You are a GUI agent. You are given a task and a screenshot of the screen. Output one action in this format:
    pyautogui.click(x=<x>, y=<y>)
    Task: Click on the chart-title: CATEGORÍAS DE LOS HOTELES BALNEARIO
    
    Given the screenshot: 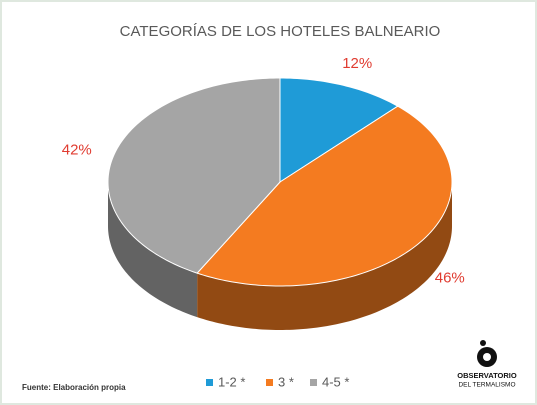 What is the action you would take?
    pyautogui.click(x=280, y=31)
    